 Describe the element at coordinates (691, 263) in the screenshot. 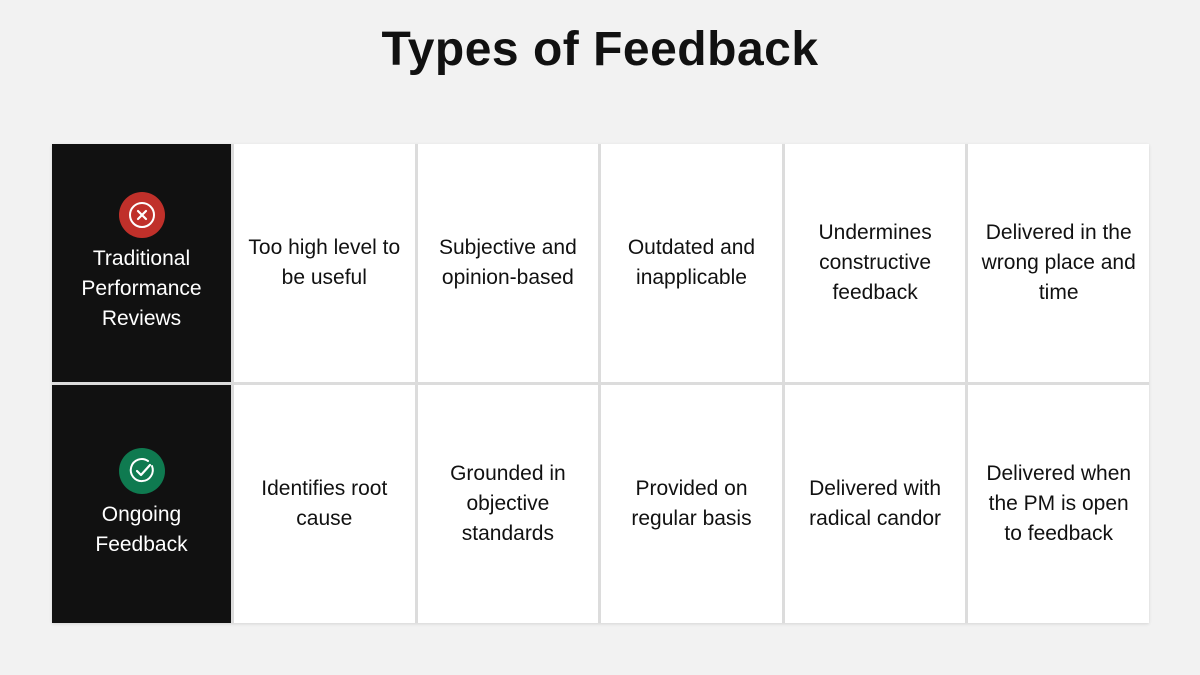

I see `table-cell: Outdated and inapplicable` at that location.